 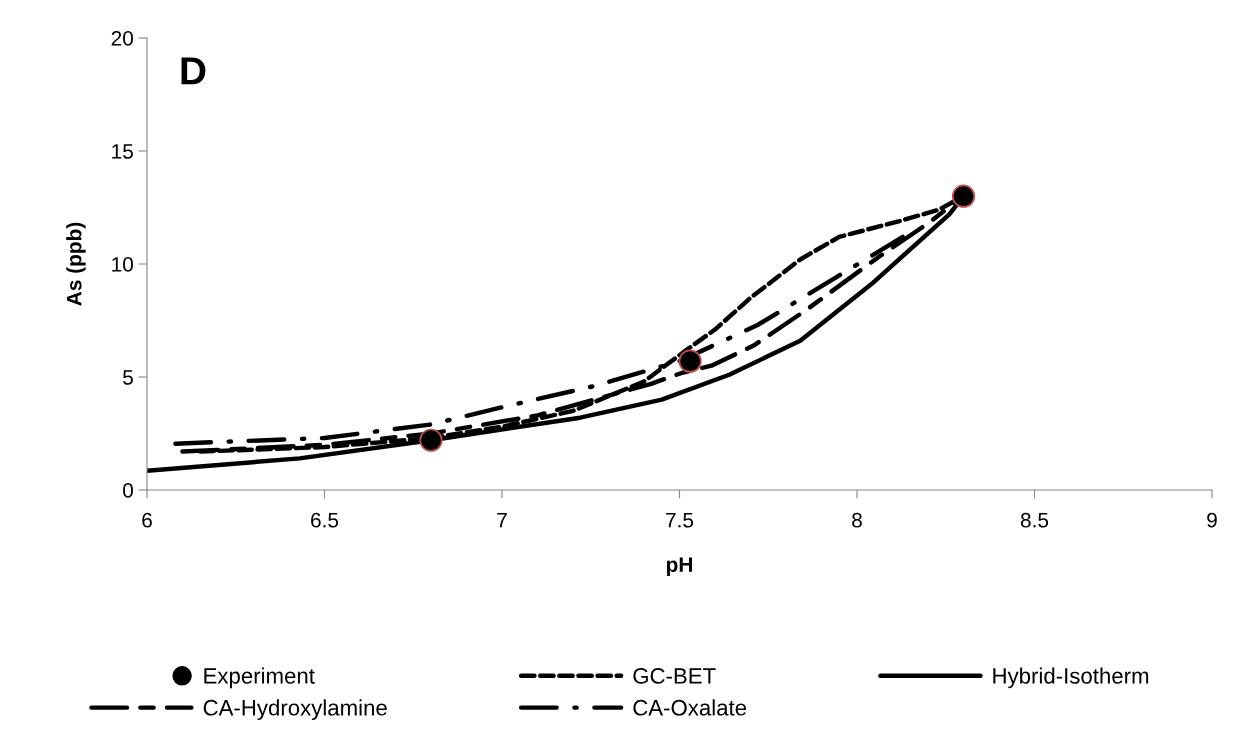 I want to click on x-tick-label: 7.5, so click(x=680, y=520).